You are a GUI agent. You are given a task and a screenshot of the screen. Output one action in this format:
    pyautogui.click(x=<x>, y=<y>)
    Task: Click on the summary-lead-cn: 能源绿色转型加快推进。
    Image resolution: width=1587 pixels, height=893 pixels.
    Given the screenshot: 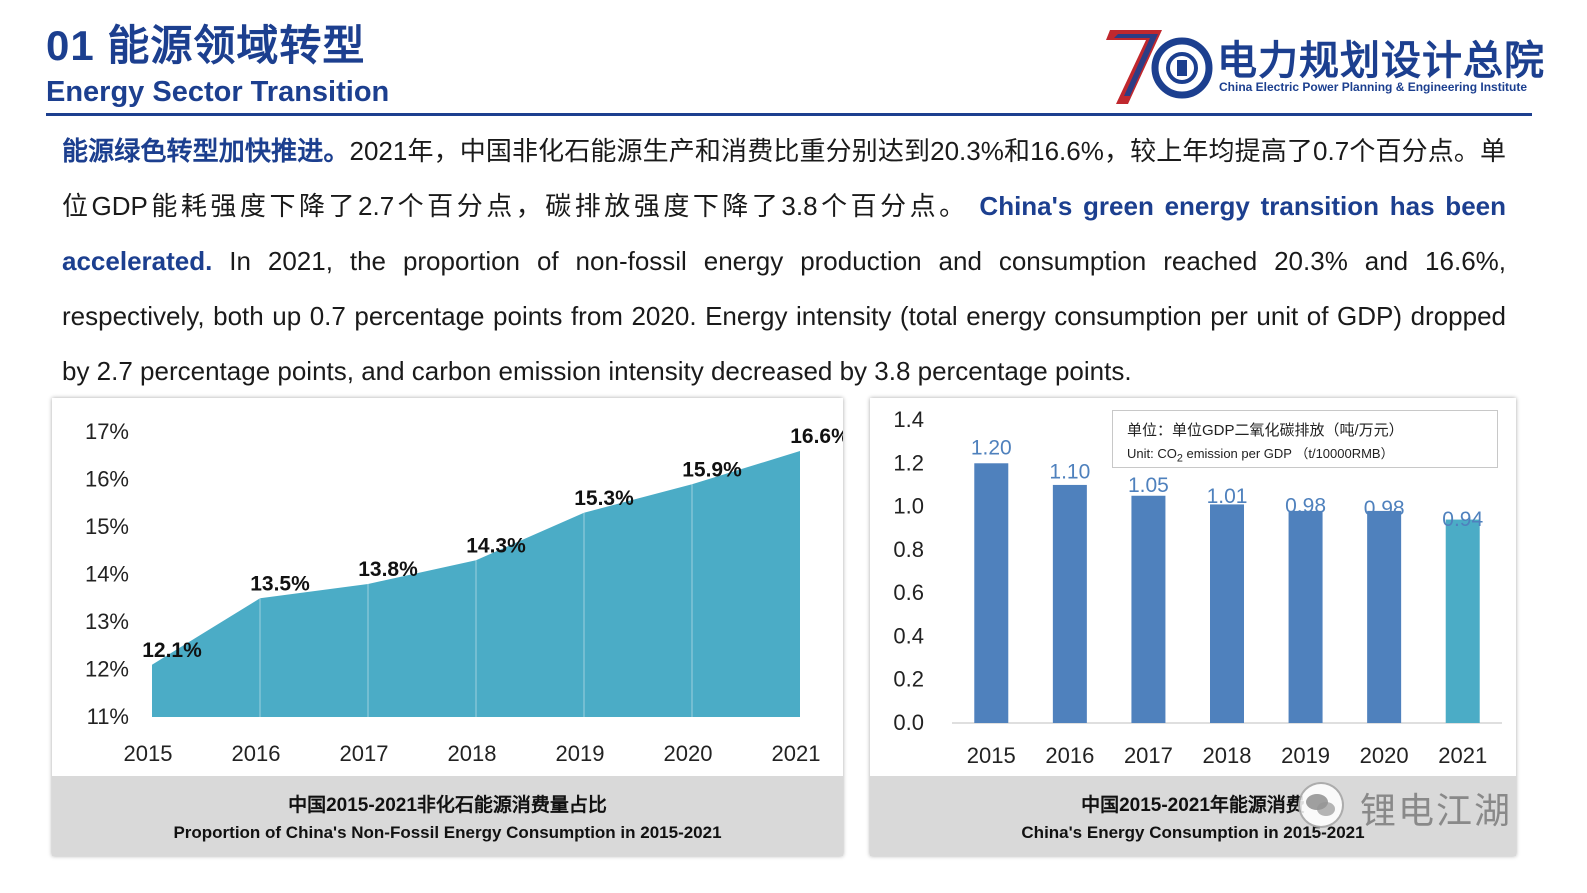 What is the action you would take?
    pyautogui.click(x=206, y=151)
    